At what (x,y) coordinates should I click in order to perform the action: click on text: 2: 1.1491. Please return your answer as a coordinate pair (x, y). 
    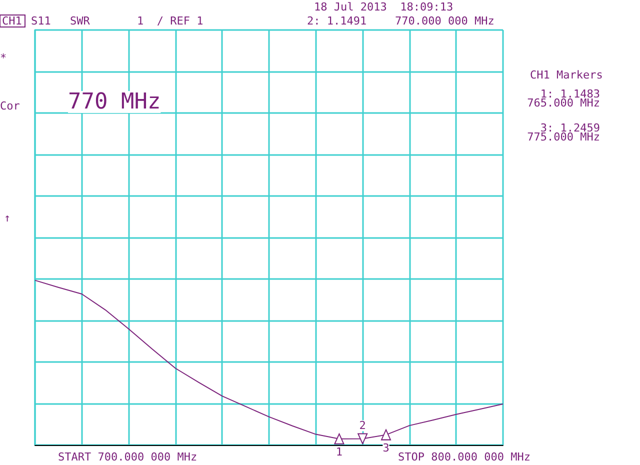
    Looking at the image, I should click on (337, 21).